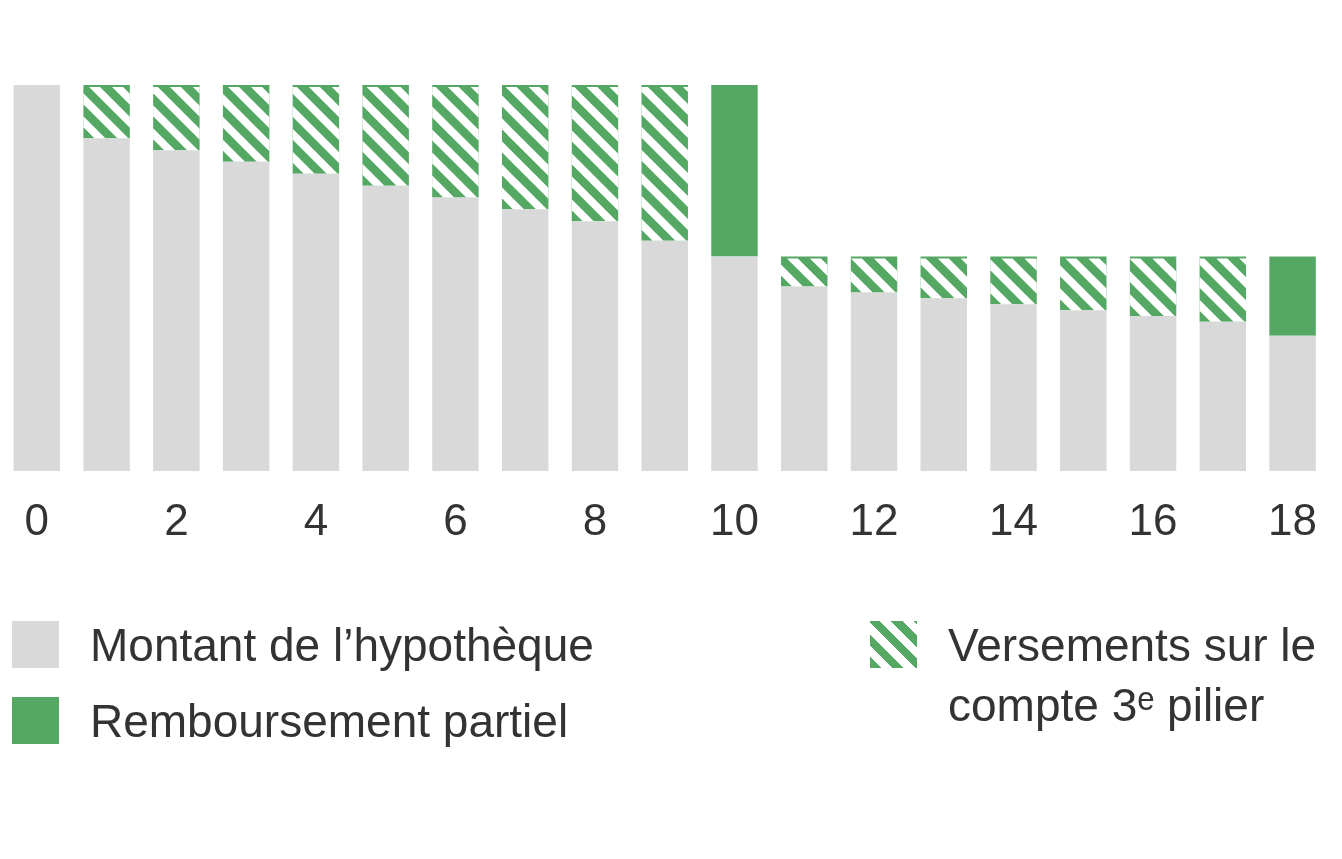 This screenshot has width=1342, height=859. Describe the element at coordinates (316, 519) in the screenshot. I see `x-tick-label: 4` at that location.